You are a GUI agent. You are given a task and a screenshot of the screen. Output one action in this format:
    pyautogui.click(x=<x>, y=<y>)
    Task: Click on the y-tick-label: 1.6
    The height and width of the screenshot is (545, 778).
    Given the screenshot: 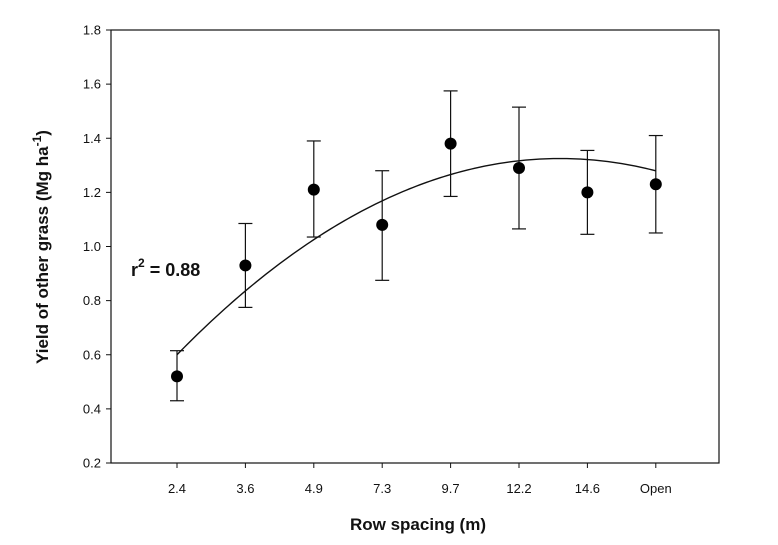 What is the action you would take?
    pyautogui.click(x=92, y=84)
    